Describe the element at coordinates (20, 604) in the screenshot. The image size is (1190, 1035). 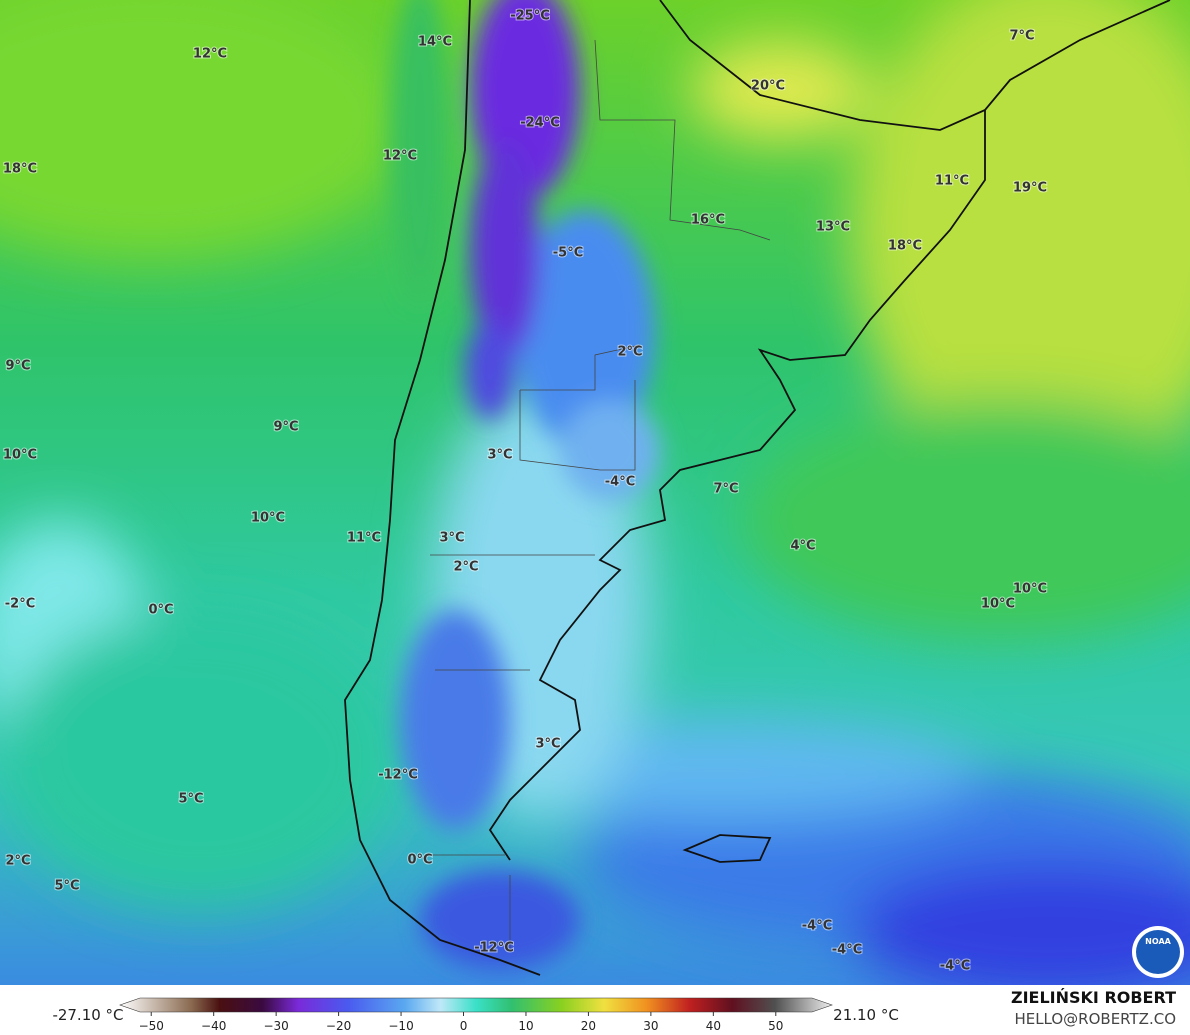
I see `temperature-label: -2°C` at that location.